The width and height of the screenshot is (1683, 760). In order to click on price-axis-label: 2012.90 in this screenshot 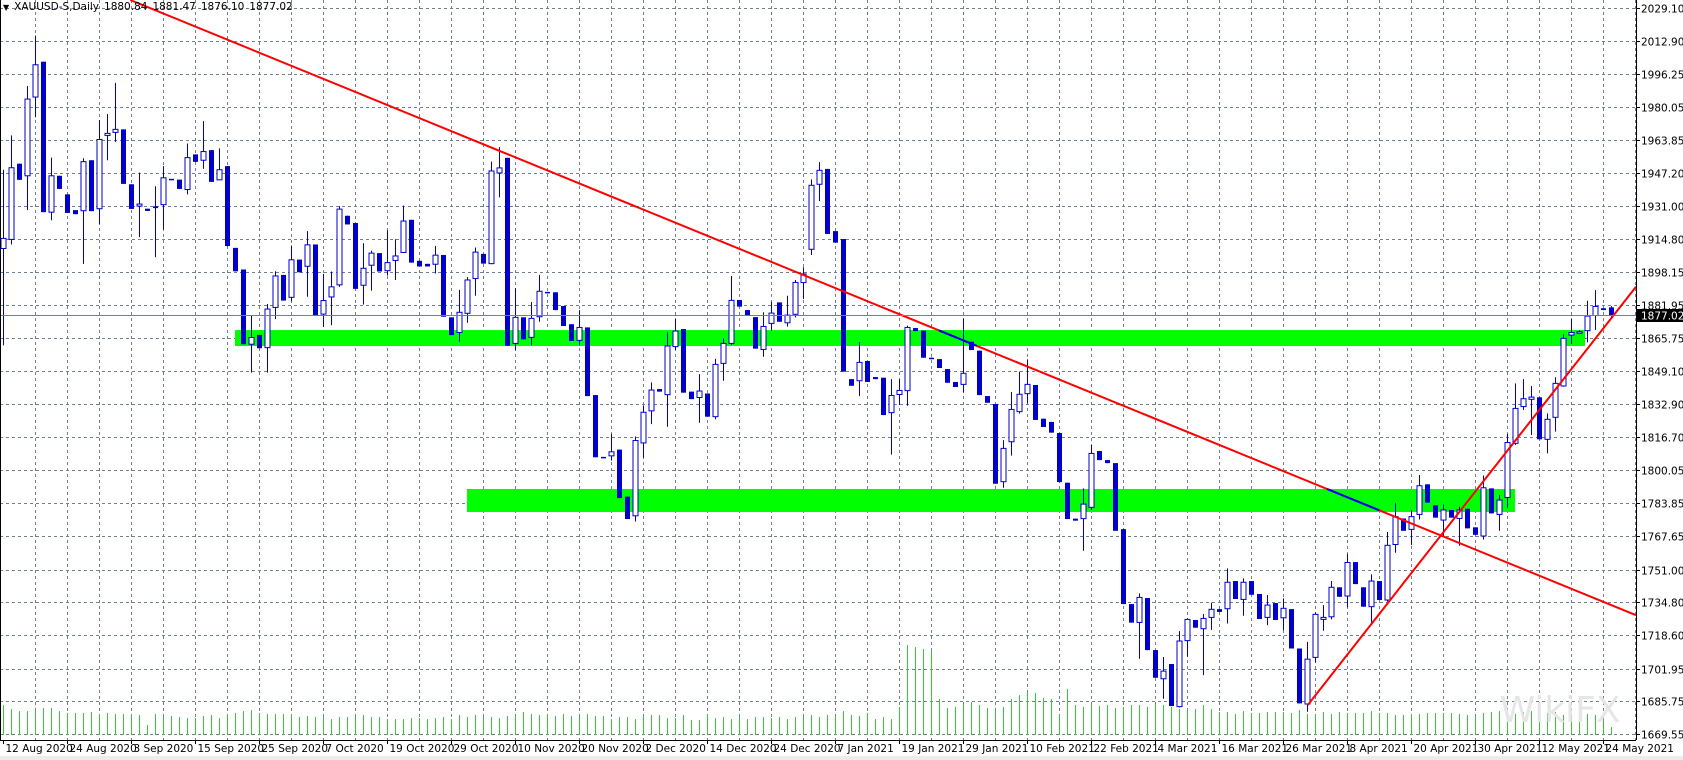, I will do `click(1662, 43)`.